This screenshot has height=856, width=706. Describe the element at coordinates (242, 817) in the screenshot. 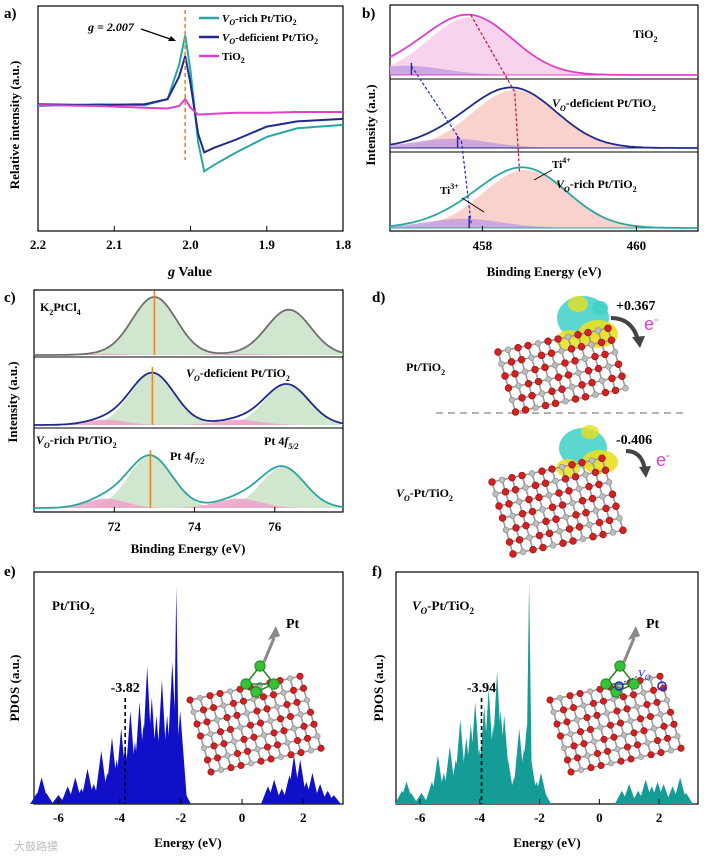

I see `e-tick-label-3: 0` at that location.